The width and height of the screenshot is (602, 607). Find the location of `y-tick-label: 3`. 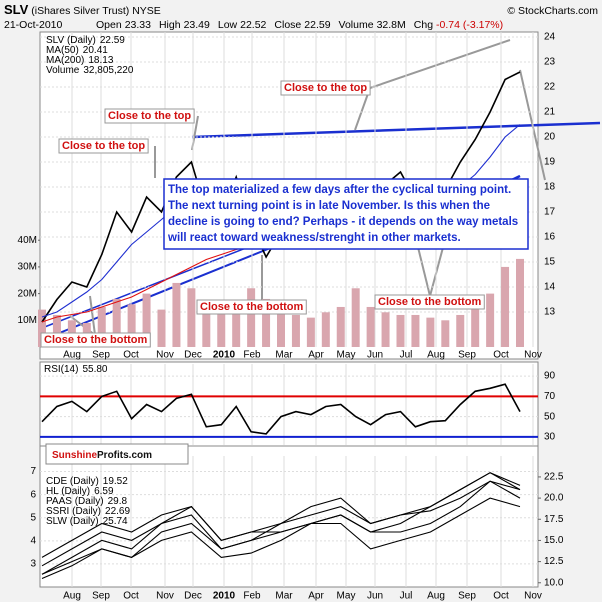

y-tick-label: 3 is located at coordinates (33, 564).